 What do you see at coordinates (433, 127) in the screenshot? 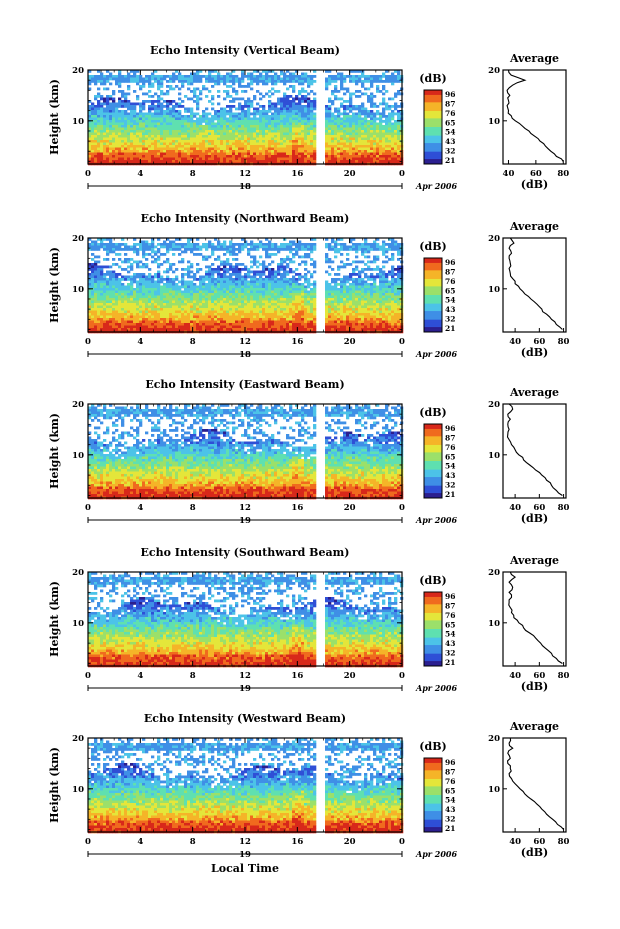
I see `colorbar-frame` at bounding box center [433, 127].